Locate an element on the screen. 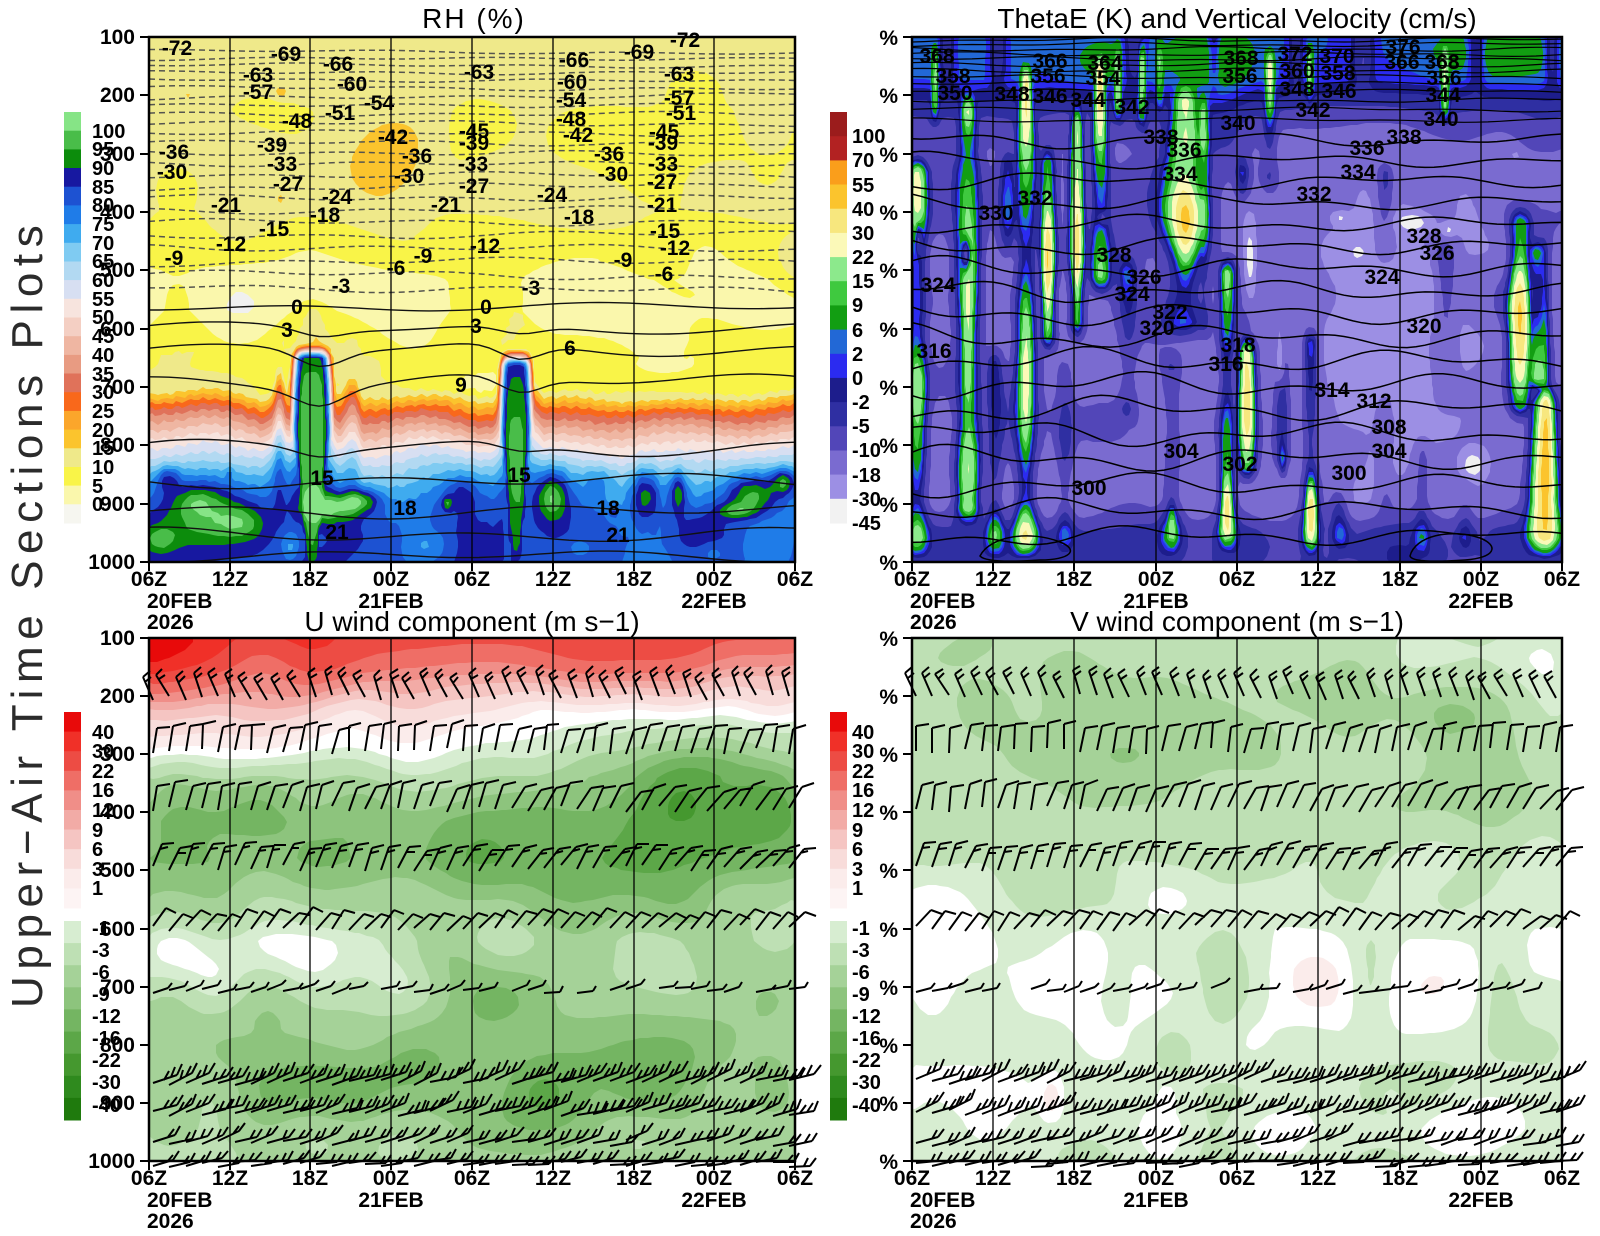 Image resolution: width=1600 pixels, height=1236 pixels. svg-text: 304 is located at coordinates (1388, 451).